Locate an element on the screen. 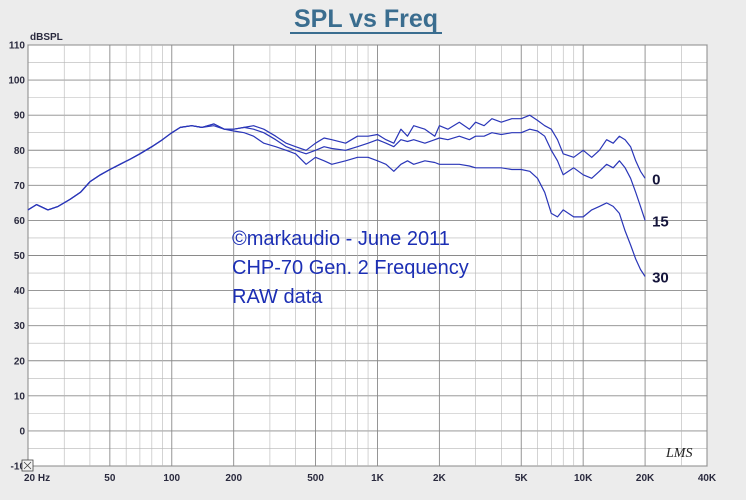 Image resolution: width=746 pixels, height=500 pixels. series-label-30: 30 is located at coordinates (660, 278).